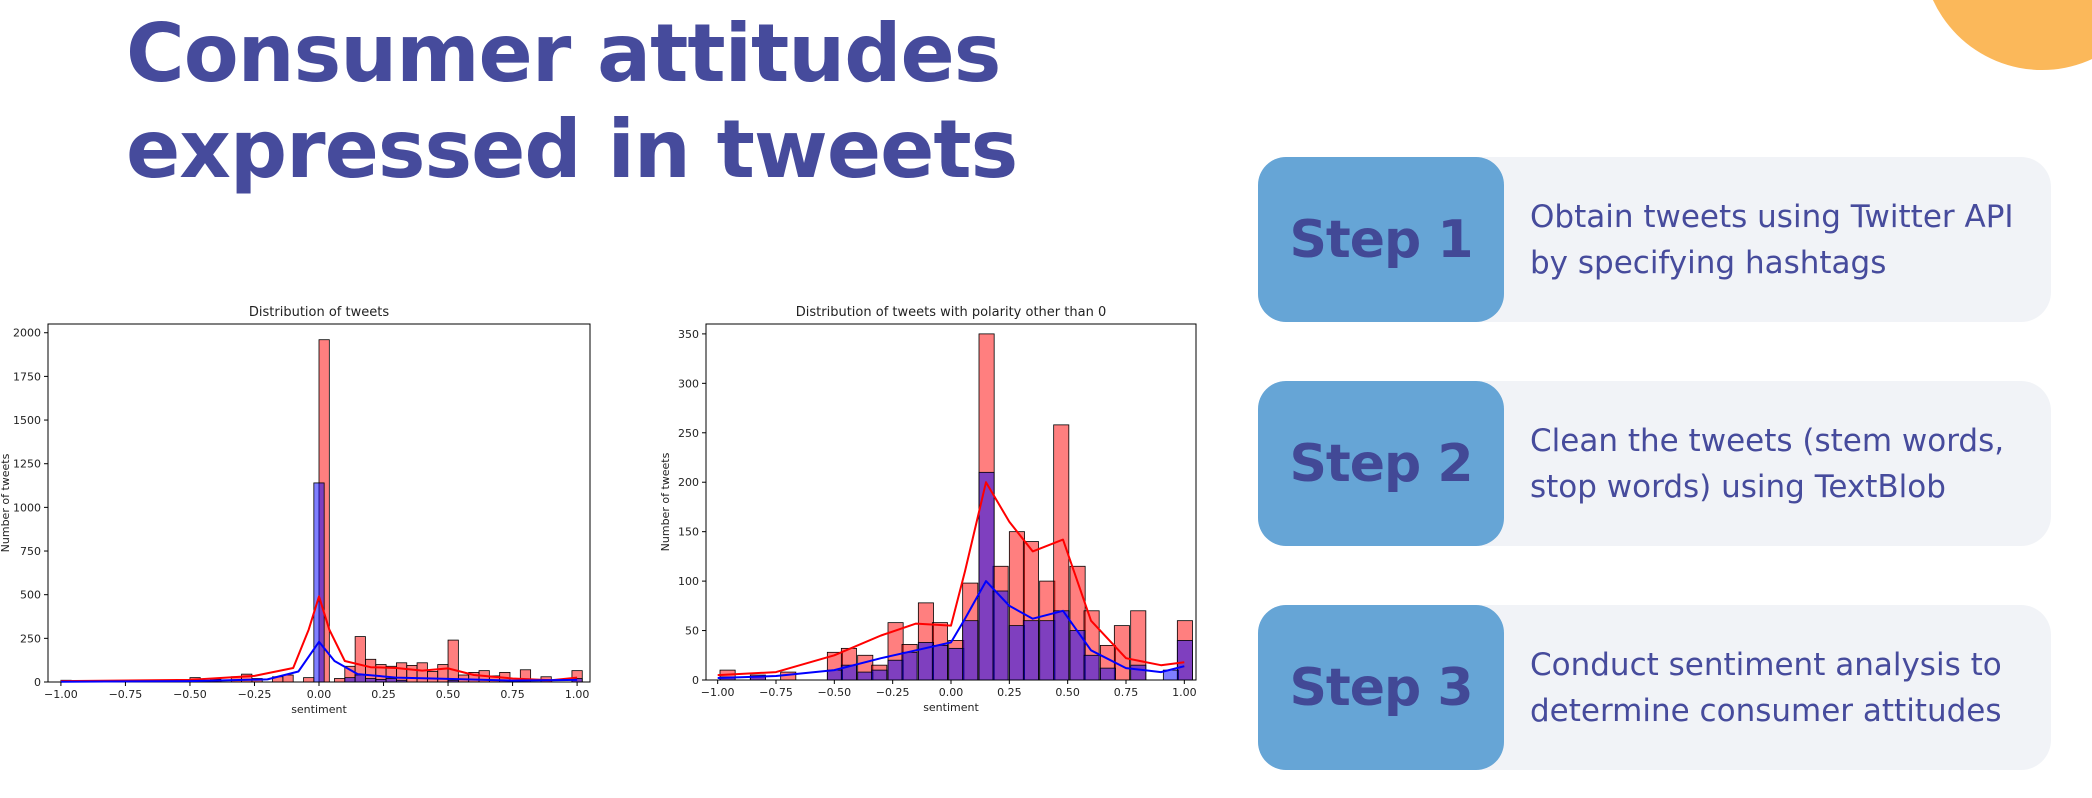 The height and width of the screenshot is (798, 2092). I want to click on step-badge: Step 3, so click(1381, 687).